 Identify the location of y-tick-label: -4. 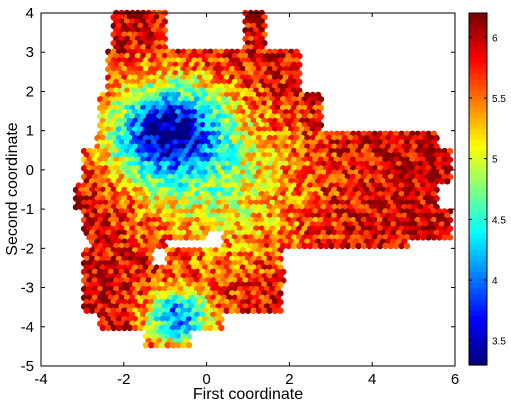
(27, 327).